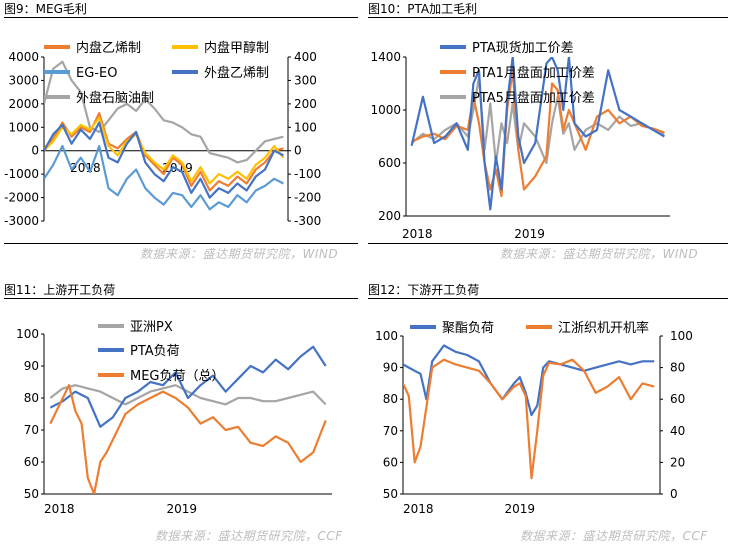 The width and height of the screenshot is (732, 545). Describe the element at coordinates (389, 216) in the screenshot. I see `y-tick-label-left: 200` at that location.